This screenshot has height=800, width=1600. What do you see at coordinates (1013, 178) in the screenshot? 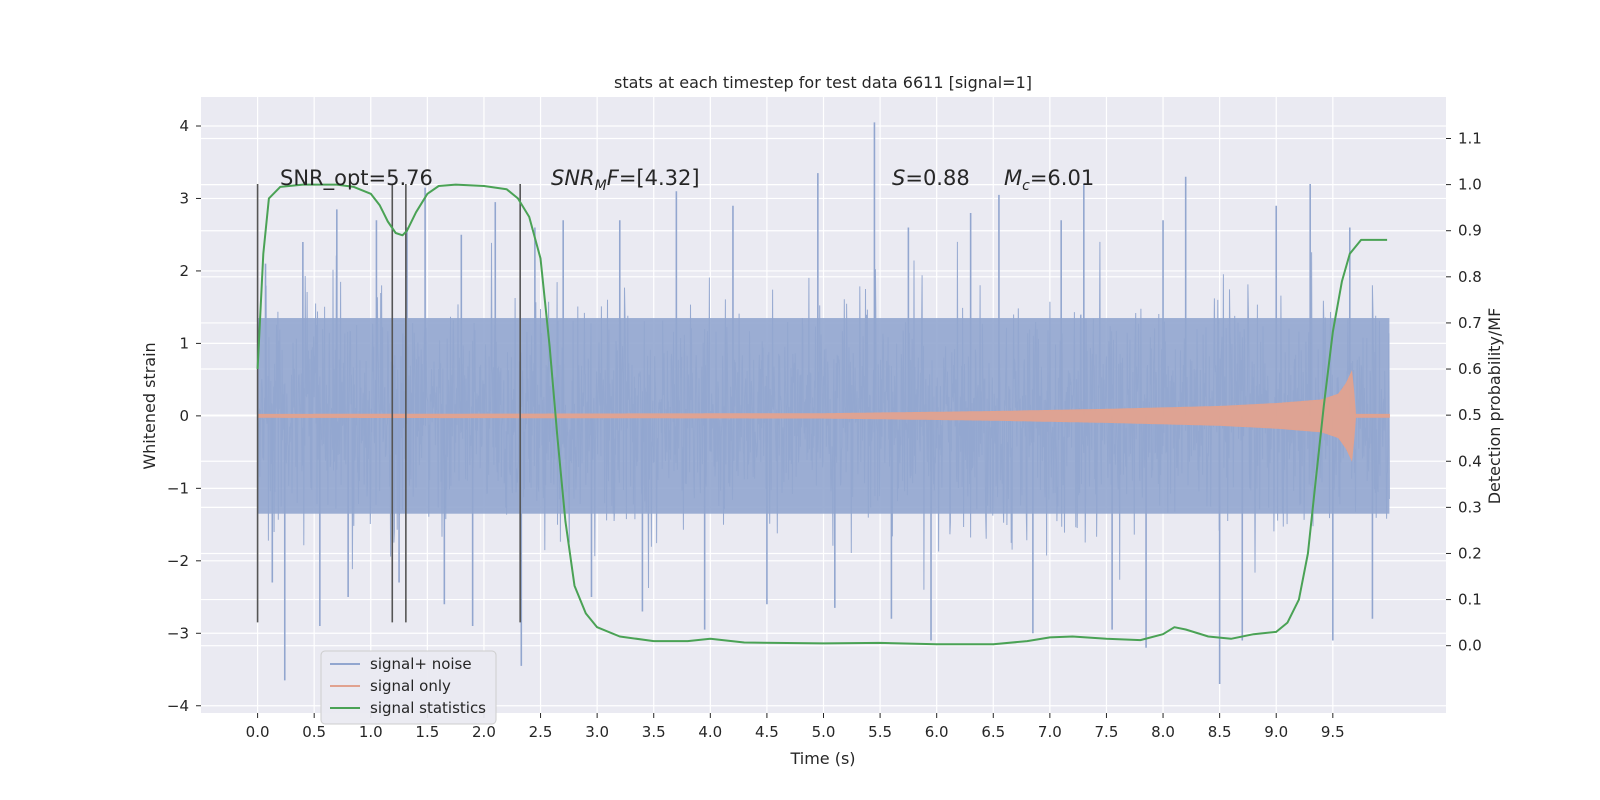
I see `annotation-mc-symbol: M` at bounding box center [1013, 178].